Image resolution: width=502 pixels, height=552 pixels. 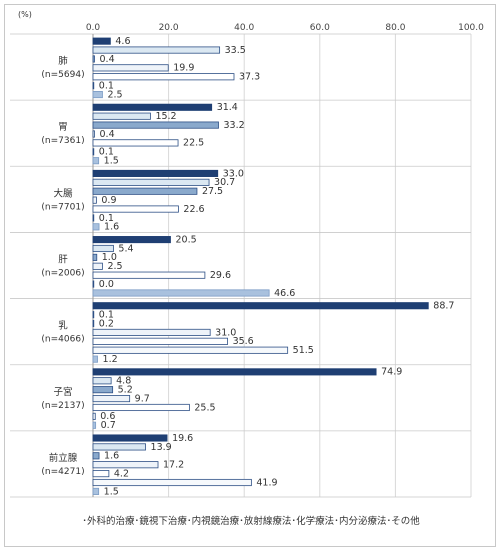 What do you see at coordinates (284, 293) in the screenshot?
I see `data-label: 46.6` at bounding box center [284, 293].